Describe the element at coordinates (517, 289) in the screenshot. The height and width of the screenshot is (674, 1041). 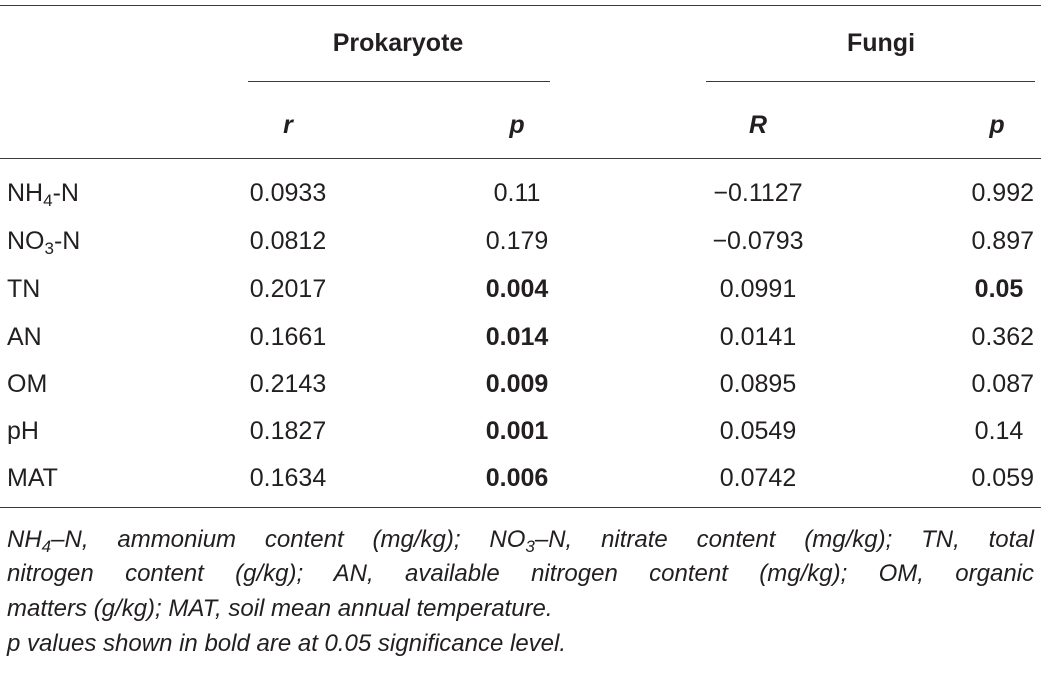
I see `cell-prok-p: 0.004` at that location.